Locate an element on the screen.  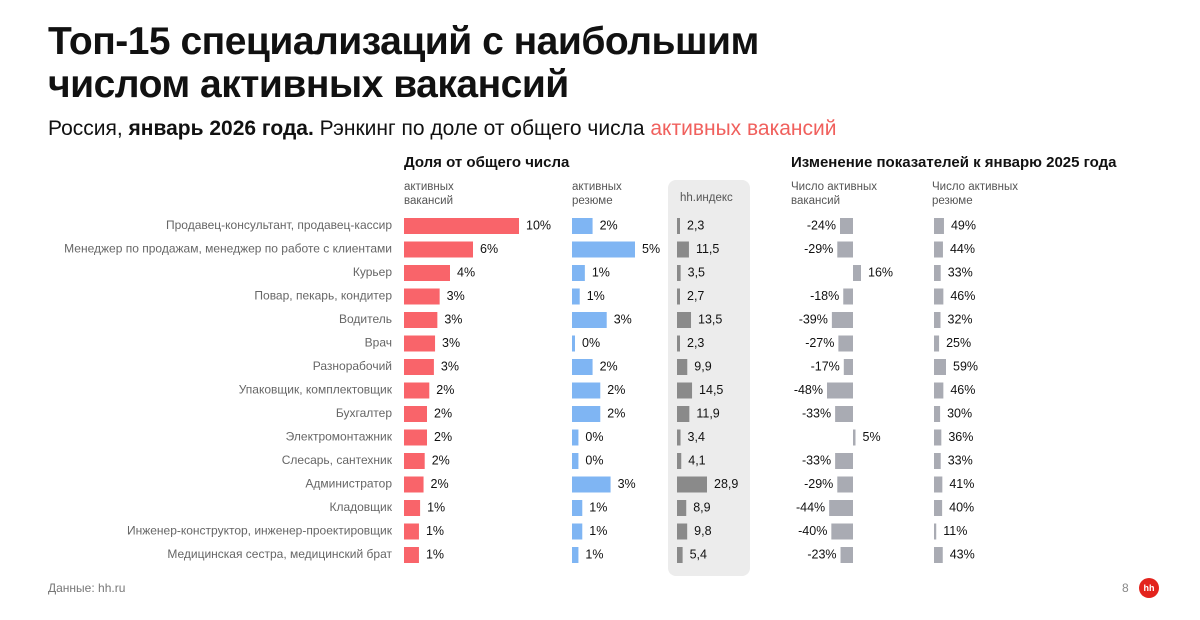
vacancy-change-label: -40% is located at coordinates (812, 531).